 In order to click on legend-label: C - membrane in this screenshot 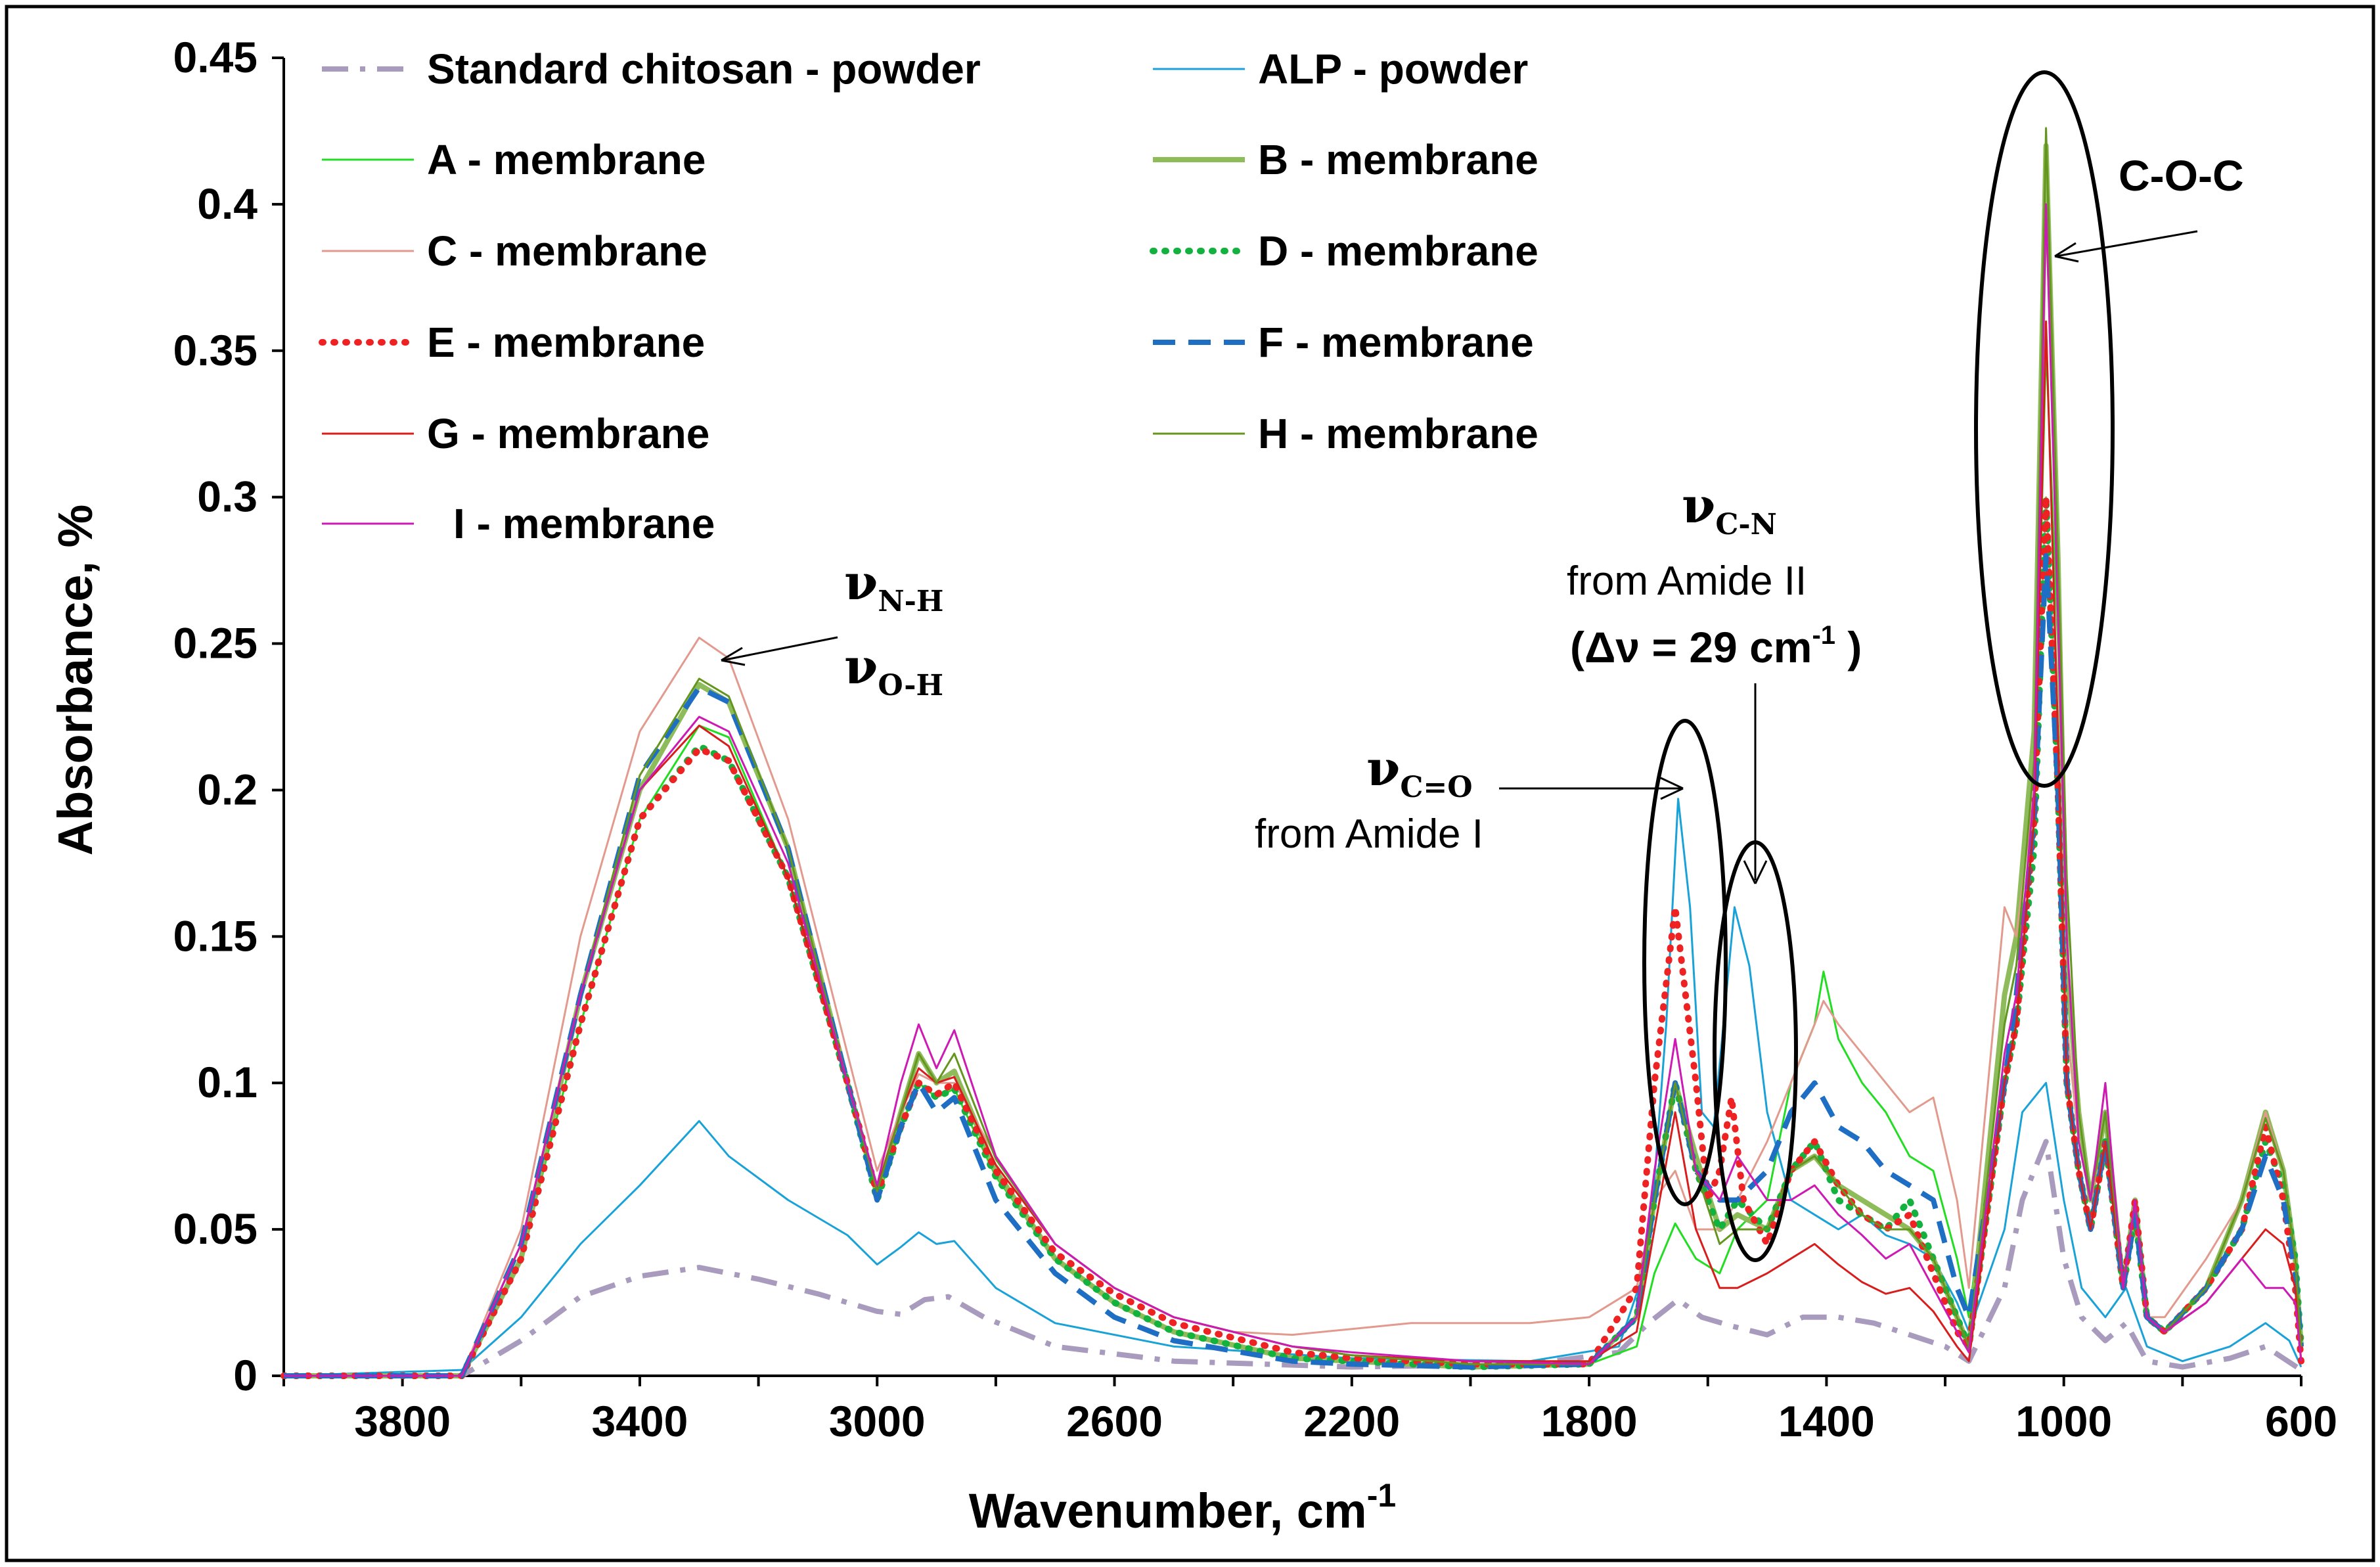, I will do `click(567, 251)`.